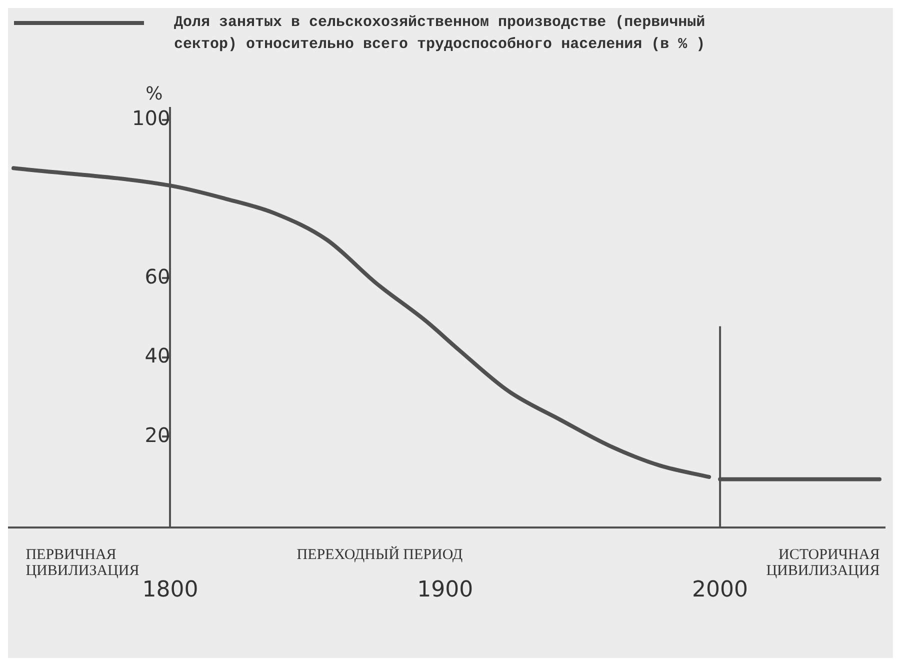 The image size is (903, 671). What do you see at coordinates (170, 590) in the screenshot?
I see `x-tick-label: 1800` at bounding box center [170, 590].